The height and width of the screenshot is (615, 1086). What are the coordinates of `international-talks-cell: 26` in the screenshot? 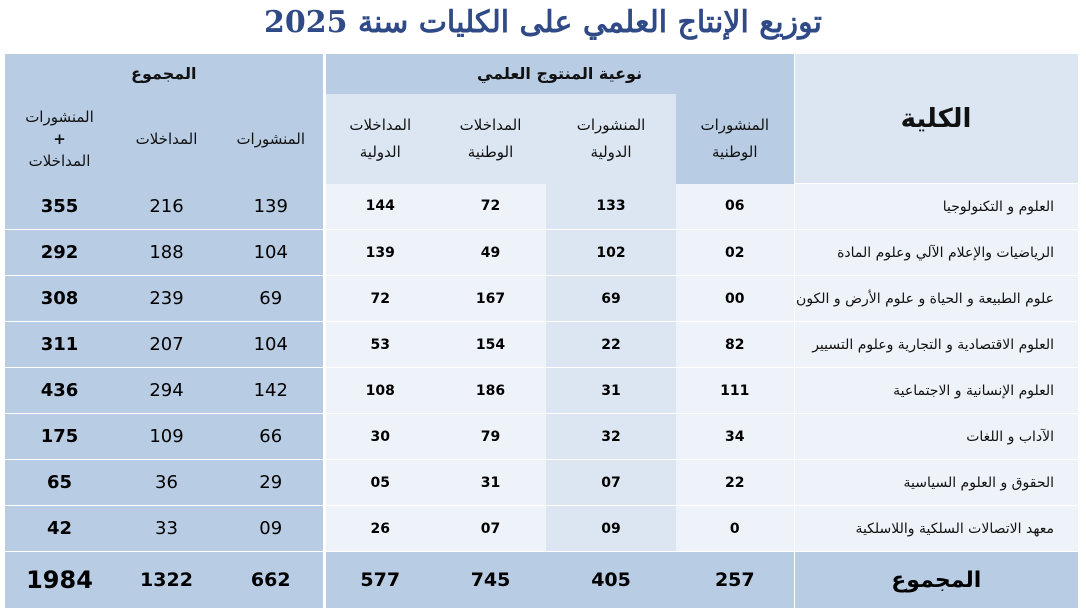 It's located at (379, 528).